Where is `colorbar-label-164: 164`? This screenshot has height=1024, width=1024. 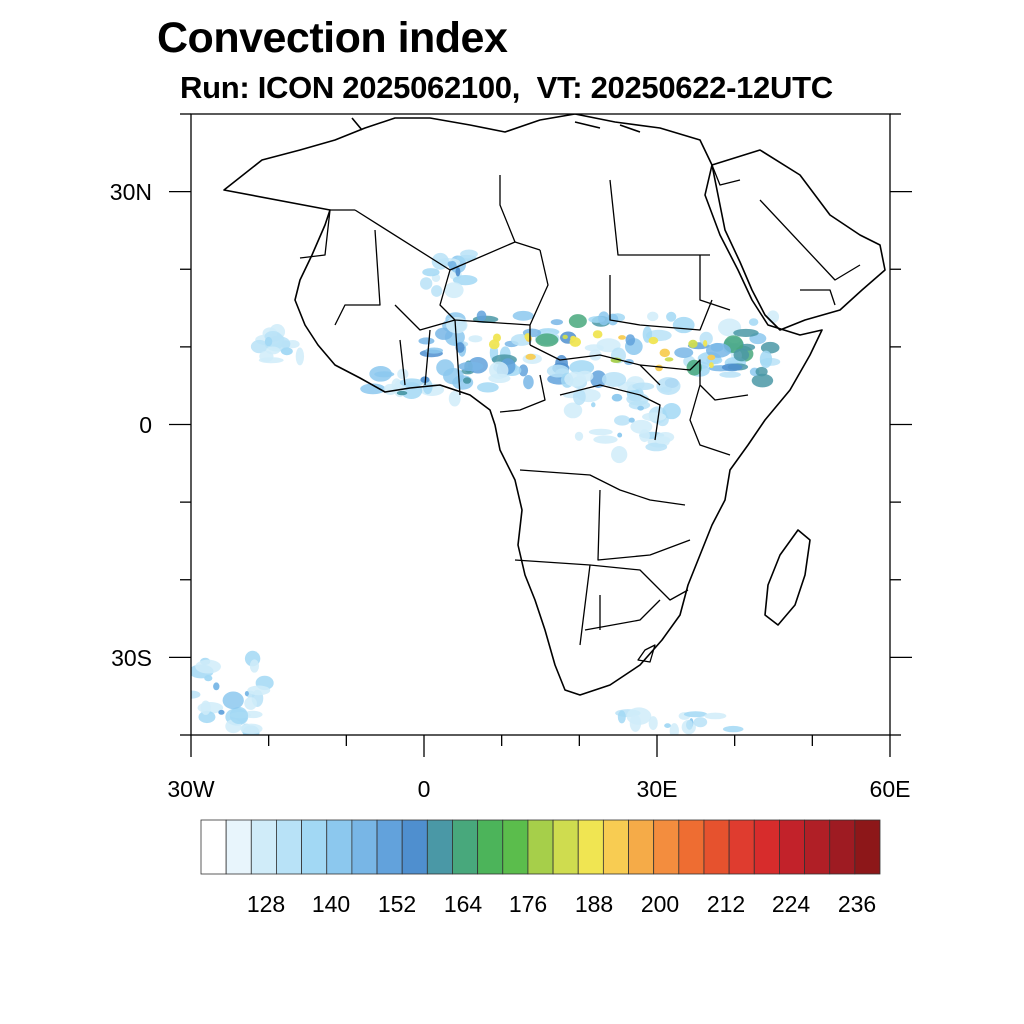 colorbar-label-164: 164 is located at coordinates (463, 904).